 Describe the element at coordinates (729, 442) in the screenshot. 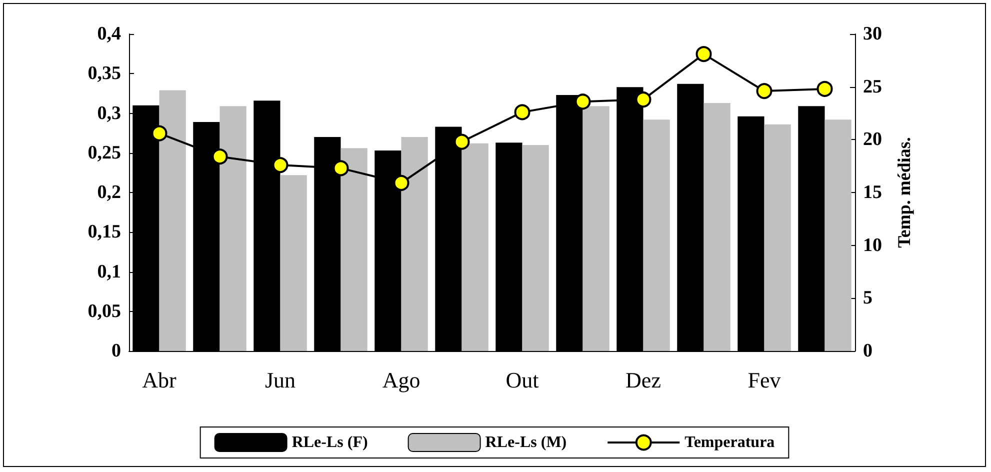

I see `legend-label: Temperatura` at that location.